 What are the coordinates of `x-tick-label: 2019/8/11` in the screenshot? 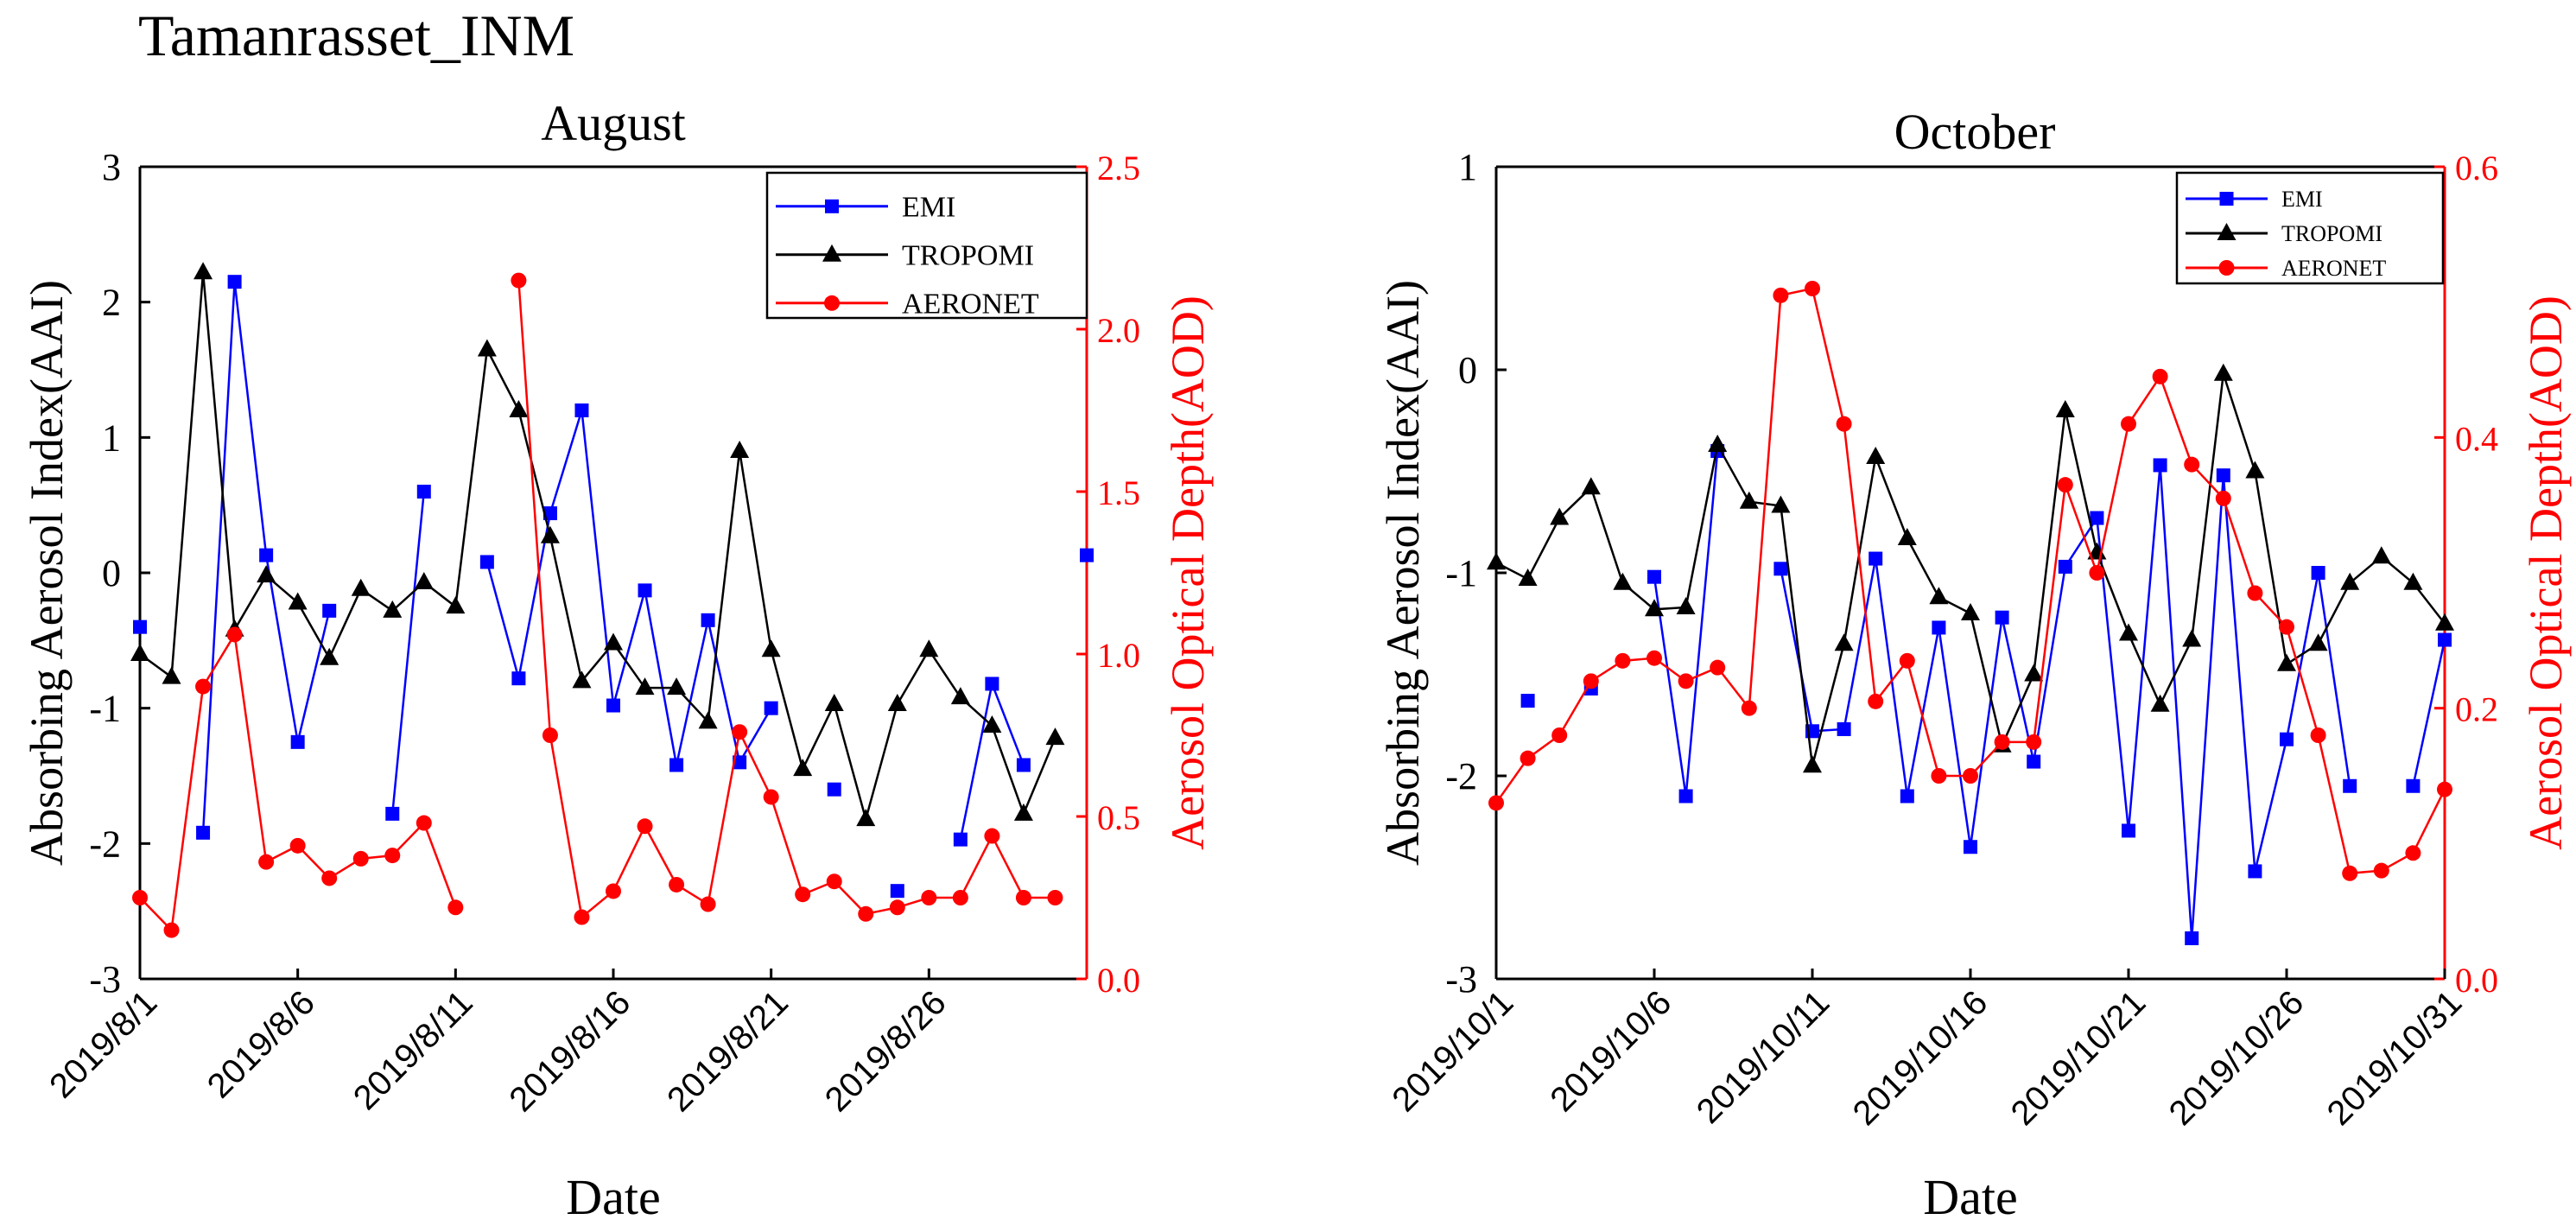 It's located at (413, 1050).